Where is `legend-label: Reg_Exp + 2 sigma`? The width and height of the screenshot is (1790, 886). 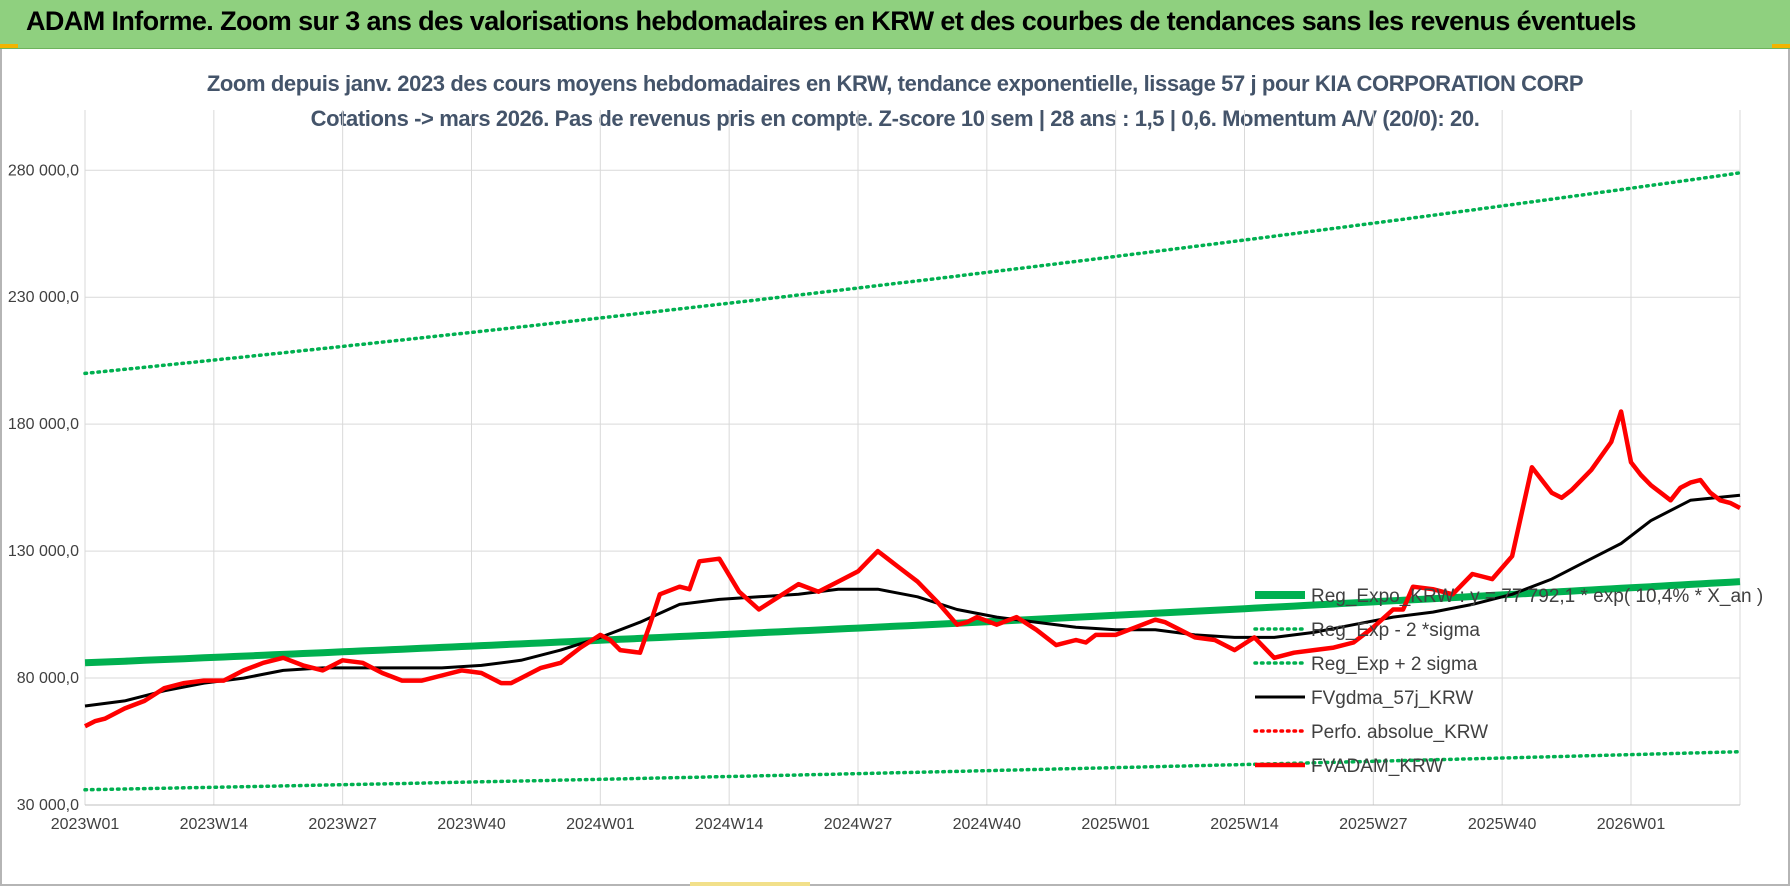
legend-label: Reg_Exp + 2 sigma is located at coordinates (1394, 664).